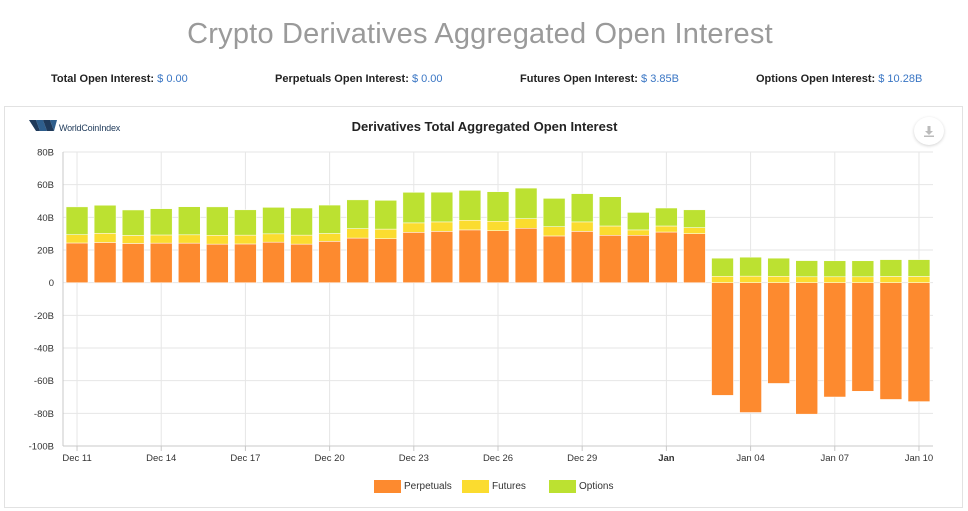 The image size is (968, 511). What do you see at coordinates (579, 79) in the screenshot?
I see `stat-label: Futures Open Interest:` at bounding box center [579, 79].